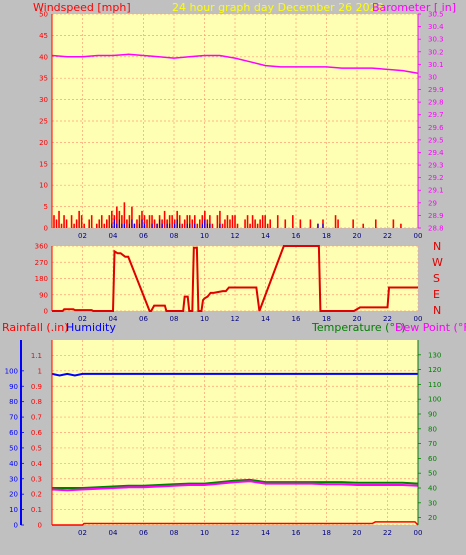 Image resolution: width=466 pixels, height=555 pixels. Describe the element at coordinates (35, 327) in the screenshot. I see `rainfall-axis-title: Rainfall (.in)` at that location.